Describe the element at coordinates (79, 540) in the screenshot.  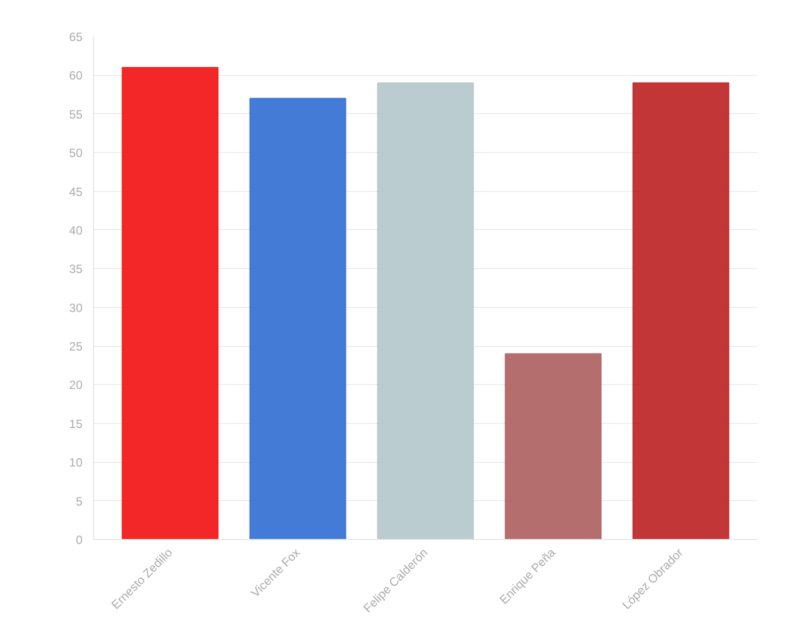
I see `y-tick-label: 0` at that location.